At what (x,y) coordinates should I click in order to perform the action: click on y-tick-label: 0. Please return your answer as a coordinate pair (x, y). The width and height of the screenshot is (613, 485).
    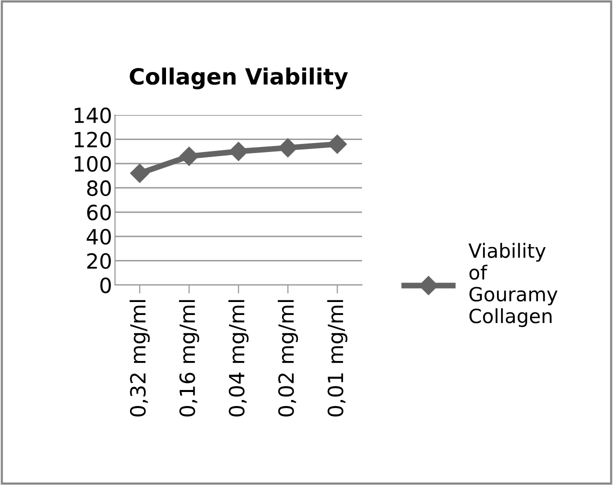
    Looking at the image, I should click on (105, 285).